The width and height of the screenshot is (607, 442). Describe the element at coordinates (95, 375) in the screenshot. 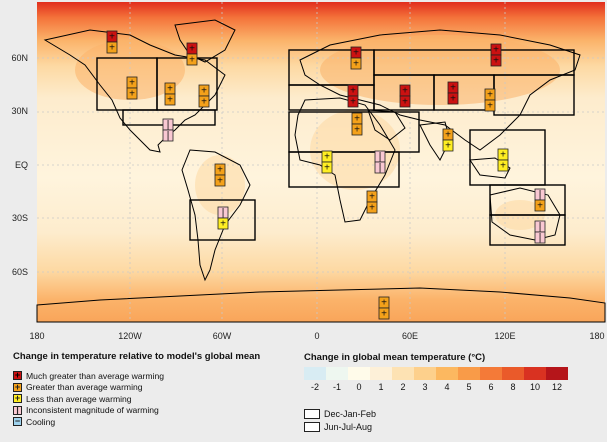

I see `legend-label: Much greater than average warming` at that location.